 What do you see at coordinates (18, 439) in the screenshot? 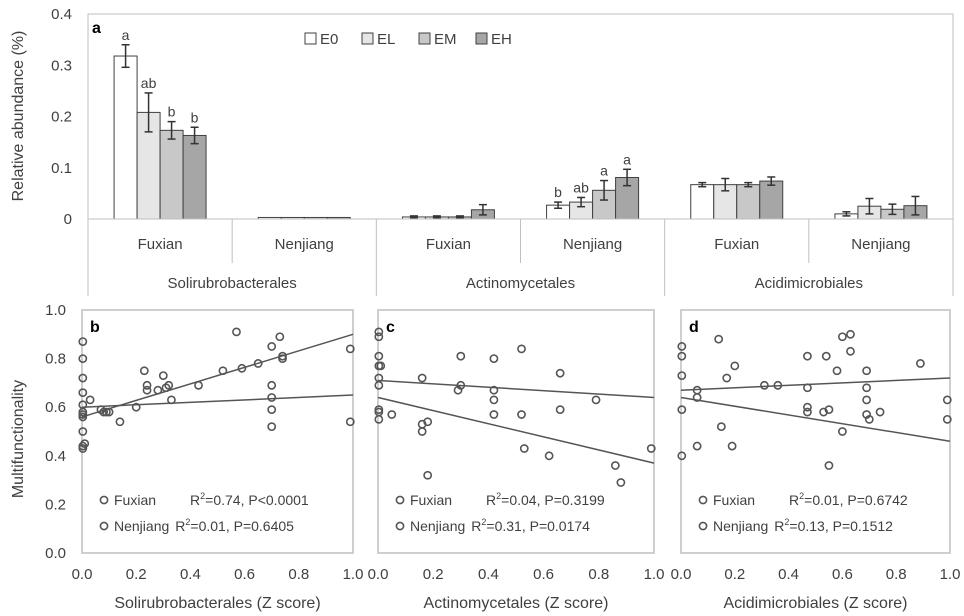
I see `multifunctionality-y-axis-label: Multifunctionality` at bounding box center [18, 439].